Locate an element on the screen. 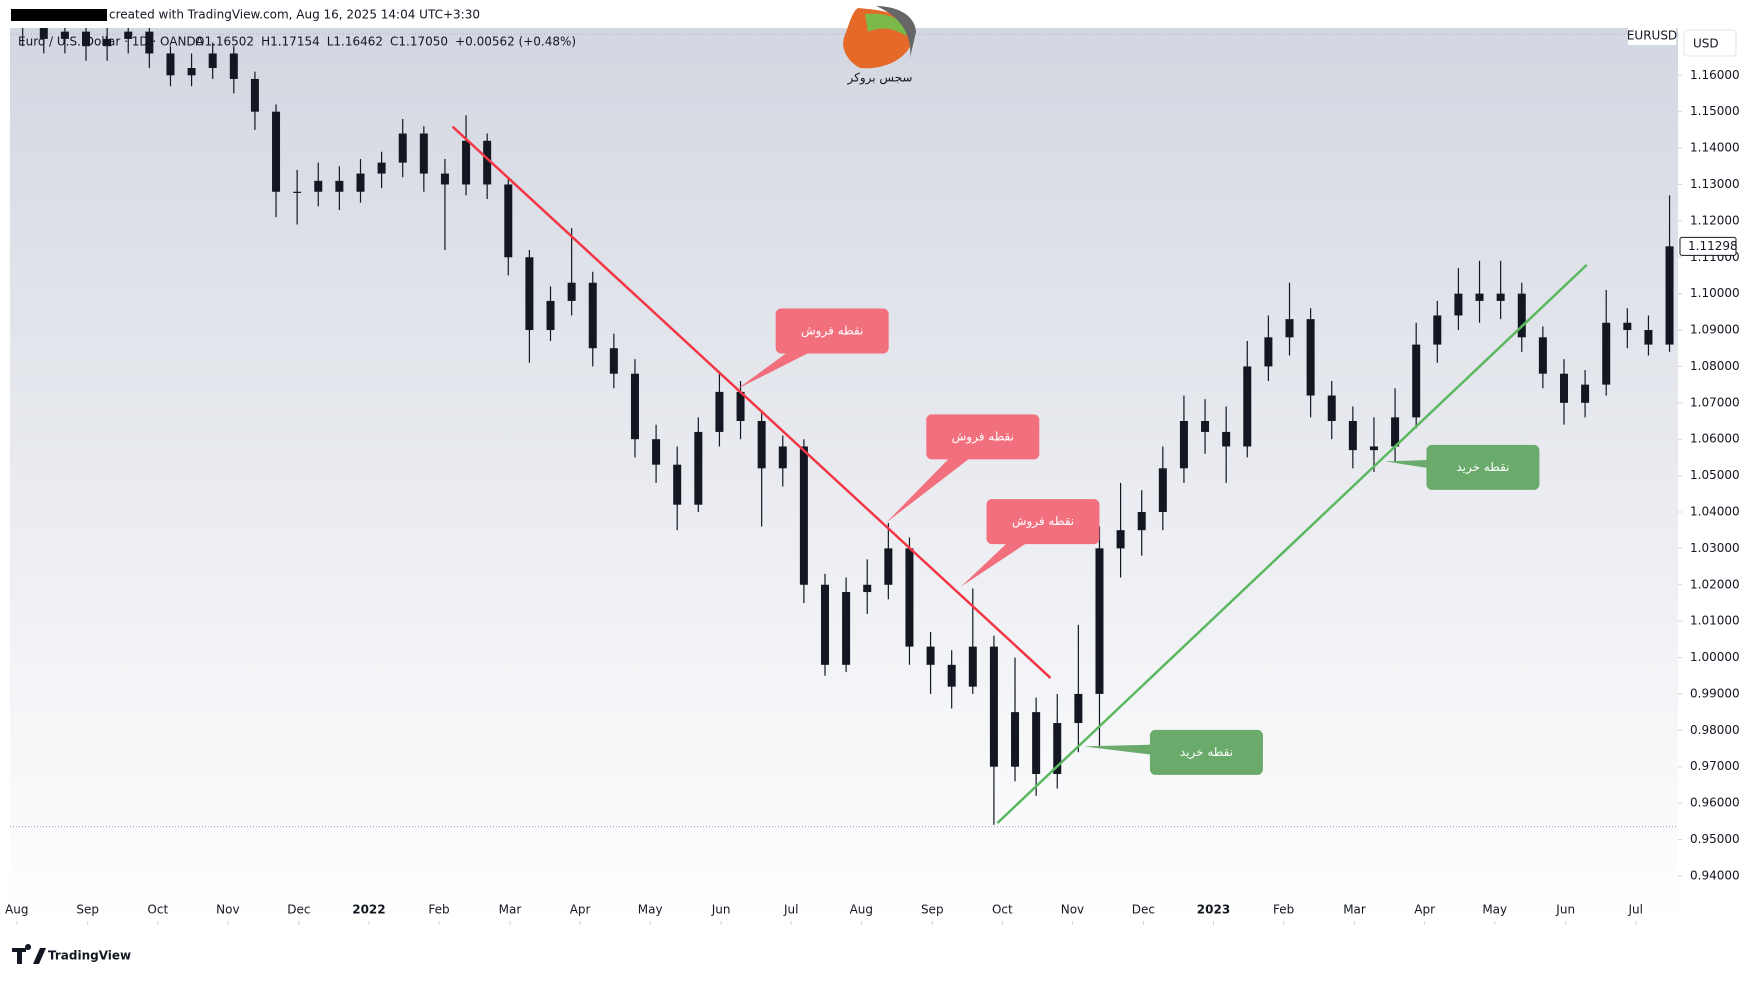 This screenshot has height=985, width=1751. x-tick-label: Apr is located at coordinates (580, 910).